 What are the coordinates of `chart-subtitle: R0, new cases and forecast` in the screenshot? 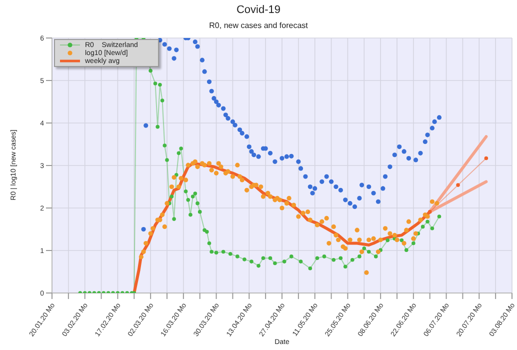 It's located at (258, 25).